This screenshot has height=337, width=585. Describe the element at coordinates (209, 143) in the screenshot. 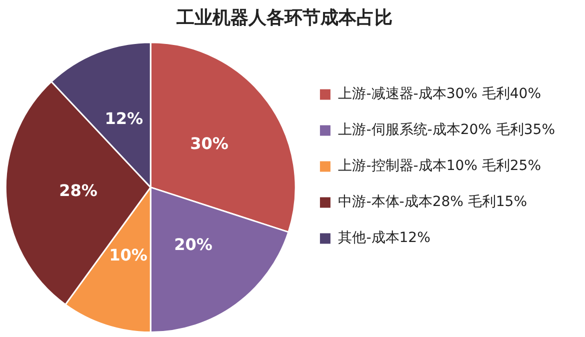

I see `data-label: 30%` at that location.